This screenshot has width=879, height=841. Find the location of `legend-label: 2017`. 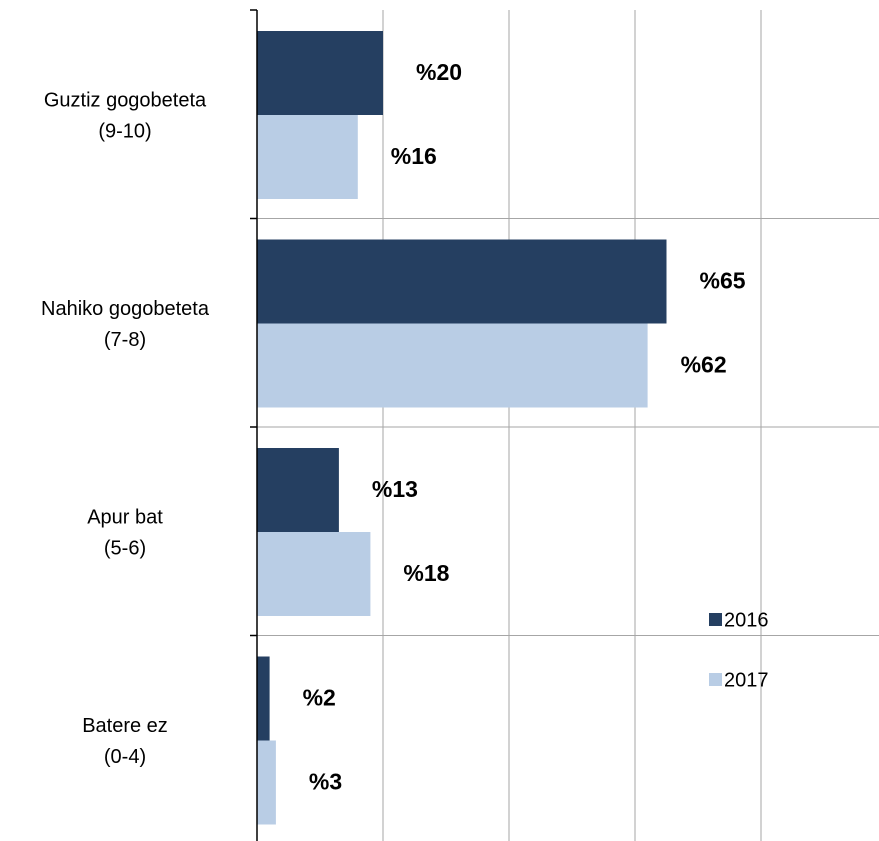

legend-label: 2017 is located at coordinates (746, 680).